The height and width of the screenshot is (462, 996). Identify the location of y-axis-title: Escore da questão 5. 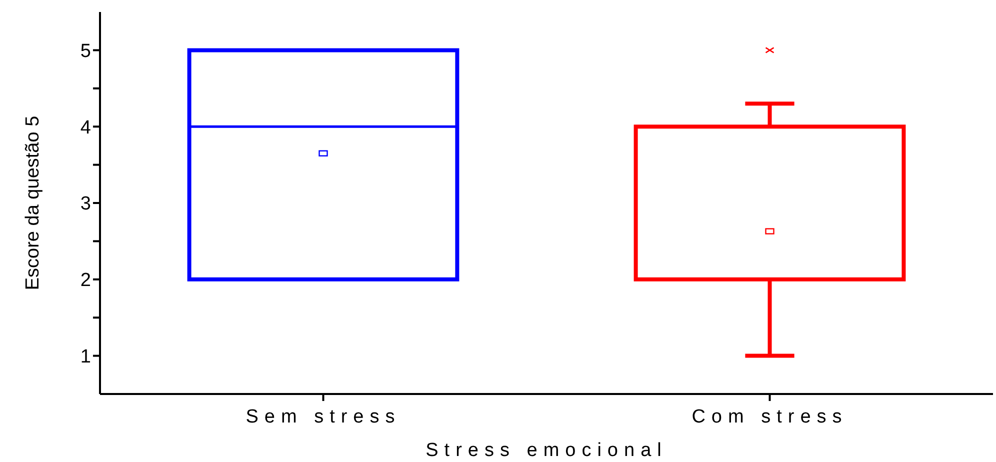
(33, 203).